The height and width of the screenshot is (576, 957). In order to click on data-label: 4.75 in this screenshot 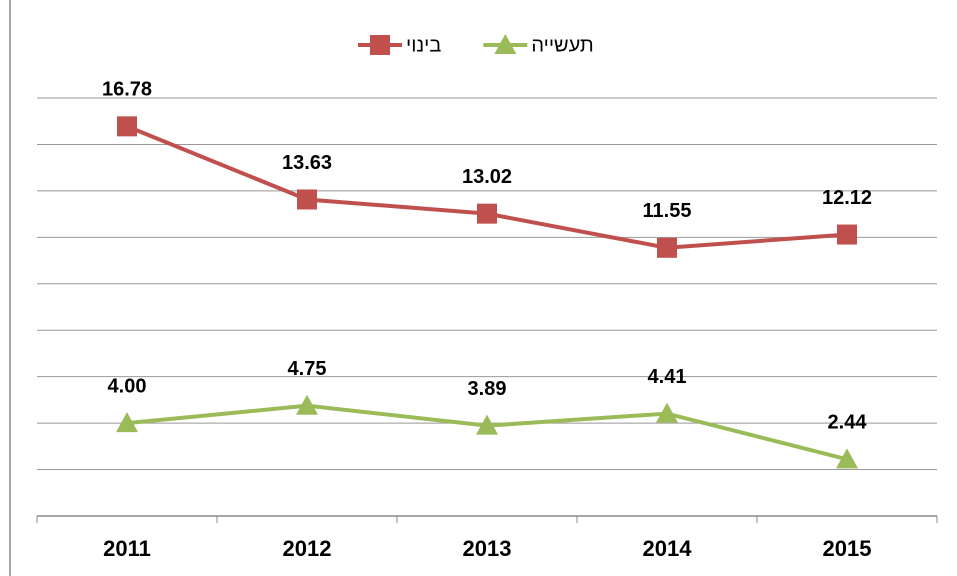, I will do `click(307, 369)`.